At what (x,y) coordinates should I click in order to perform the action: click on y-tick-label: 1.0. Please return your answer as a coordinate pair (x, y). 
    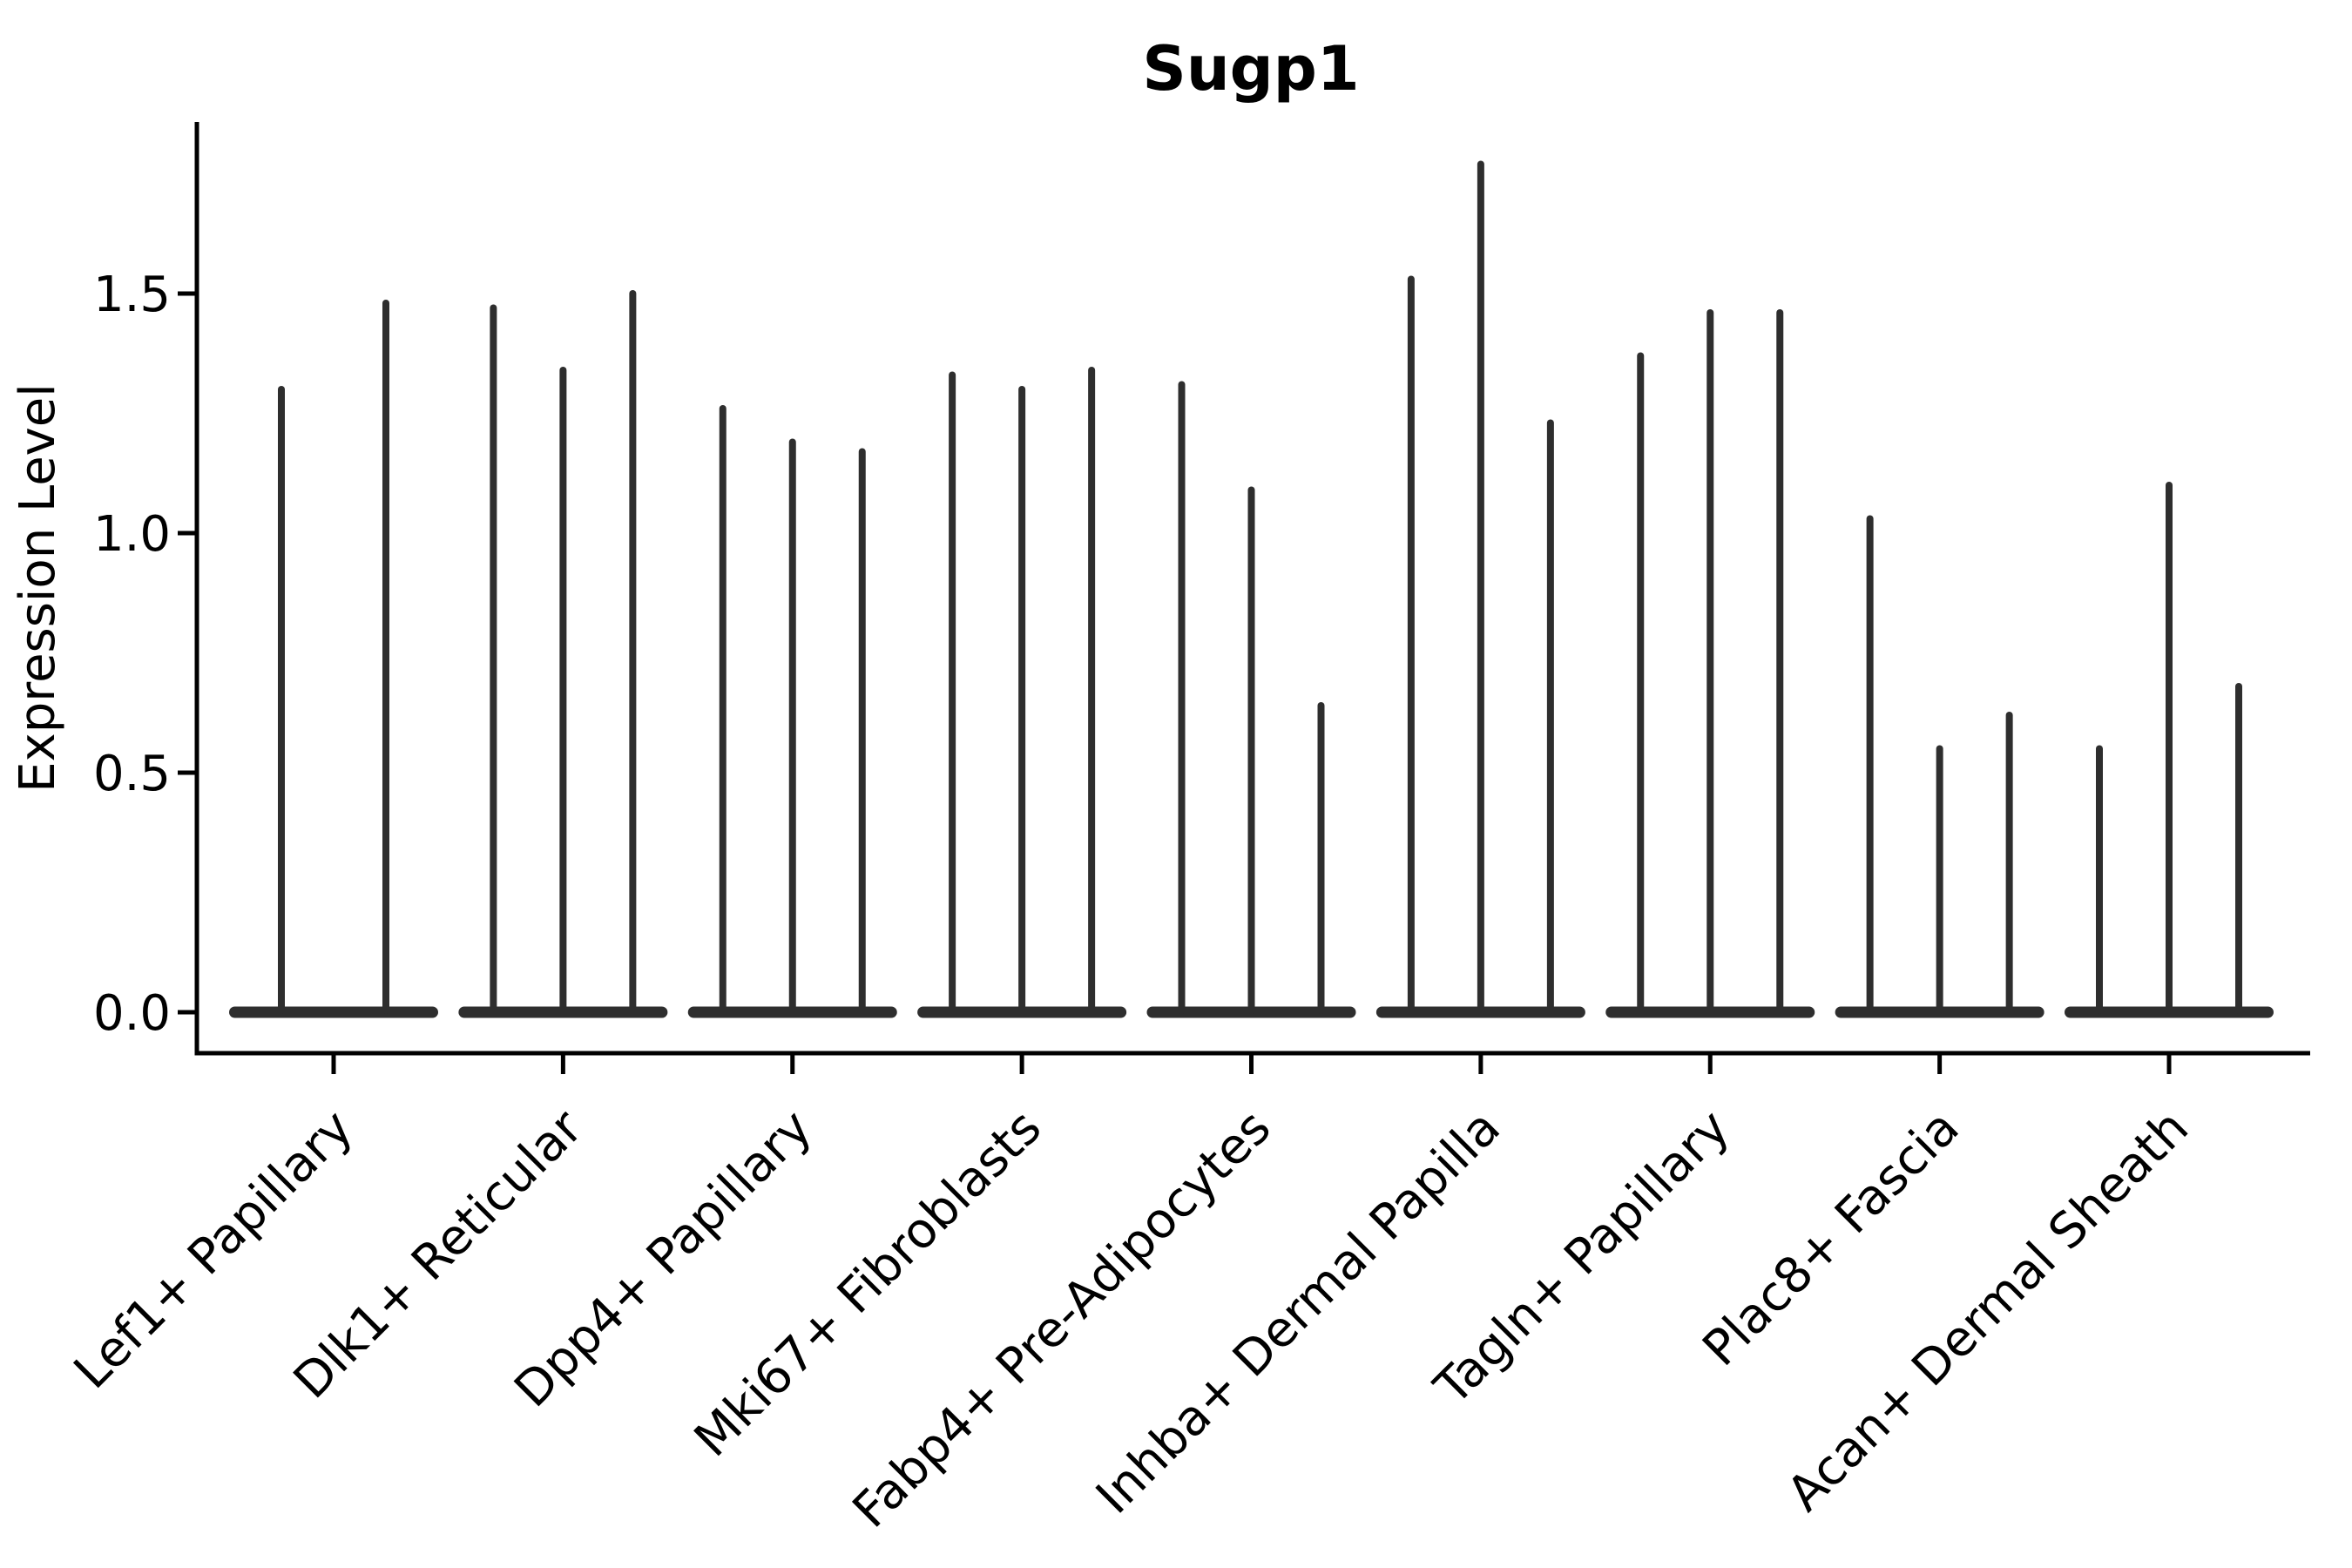
    Looking at the image, I should click on (132, 534).